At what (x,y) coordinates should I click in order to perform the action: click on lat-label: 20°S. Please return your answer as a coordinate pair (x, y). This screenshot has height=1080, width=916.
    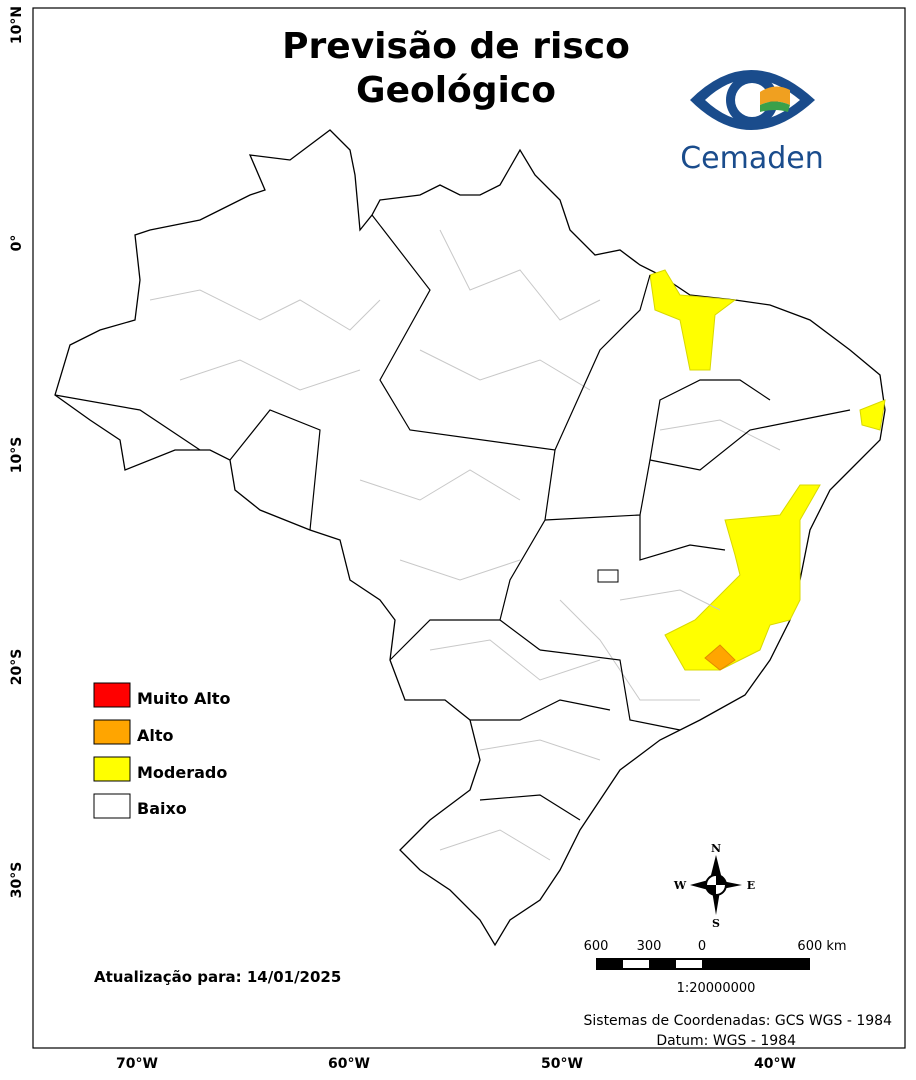
    Looking at the image, I should click on (17, 667).